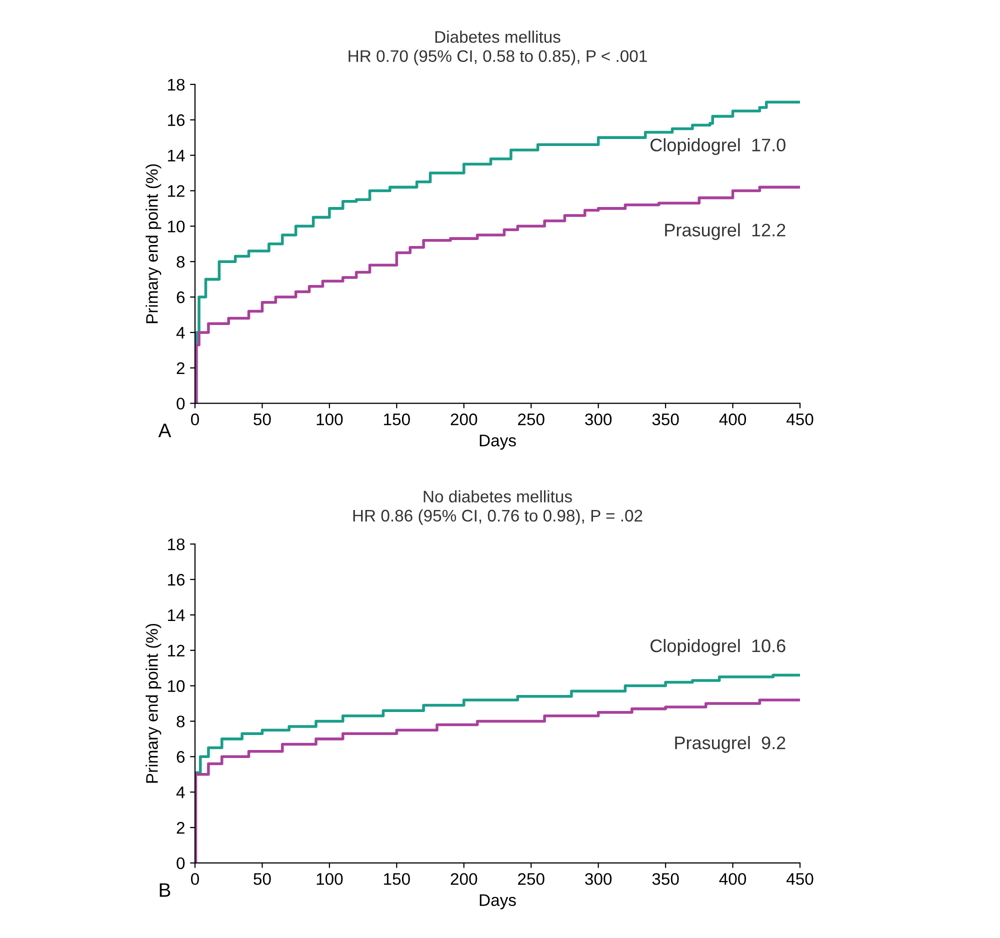 This screenshot has width=1000, height=938. Describe the element at coordinates (497, 58) in the screenshot. I see `chart-subtitle: HR 0.70 (95% CI, 0.58 to 0.85), P < .001` at that location.